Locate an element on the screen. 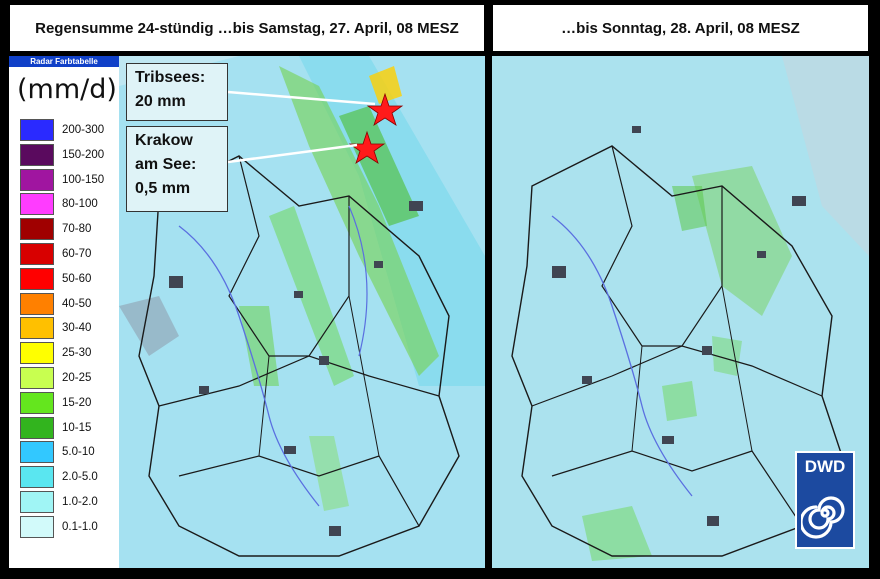  legend-item: 0.1-1.0 is located at coordinates (67, 527).